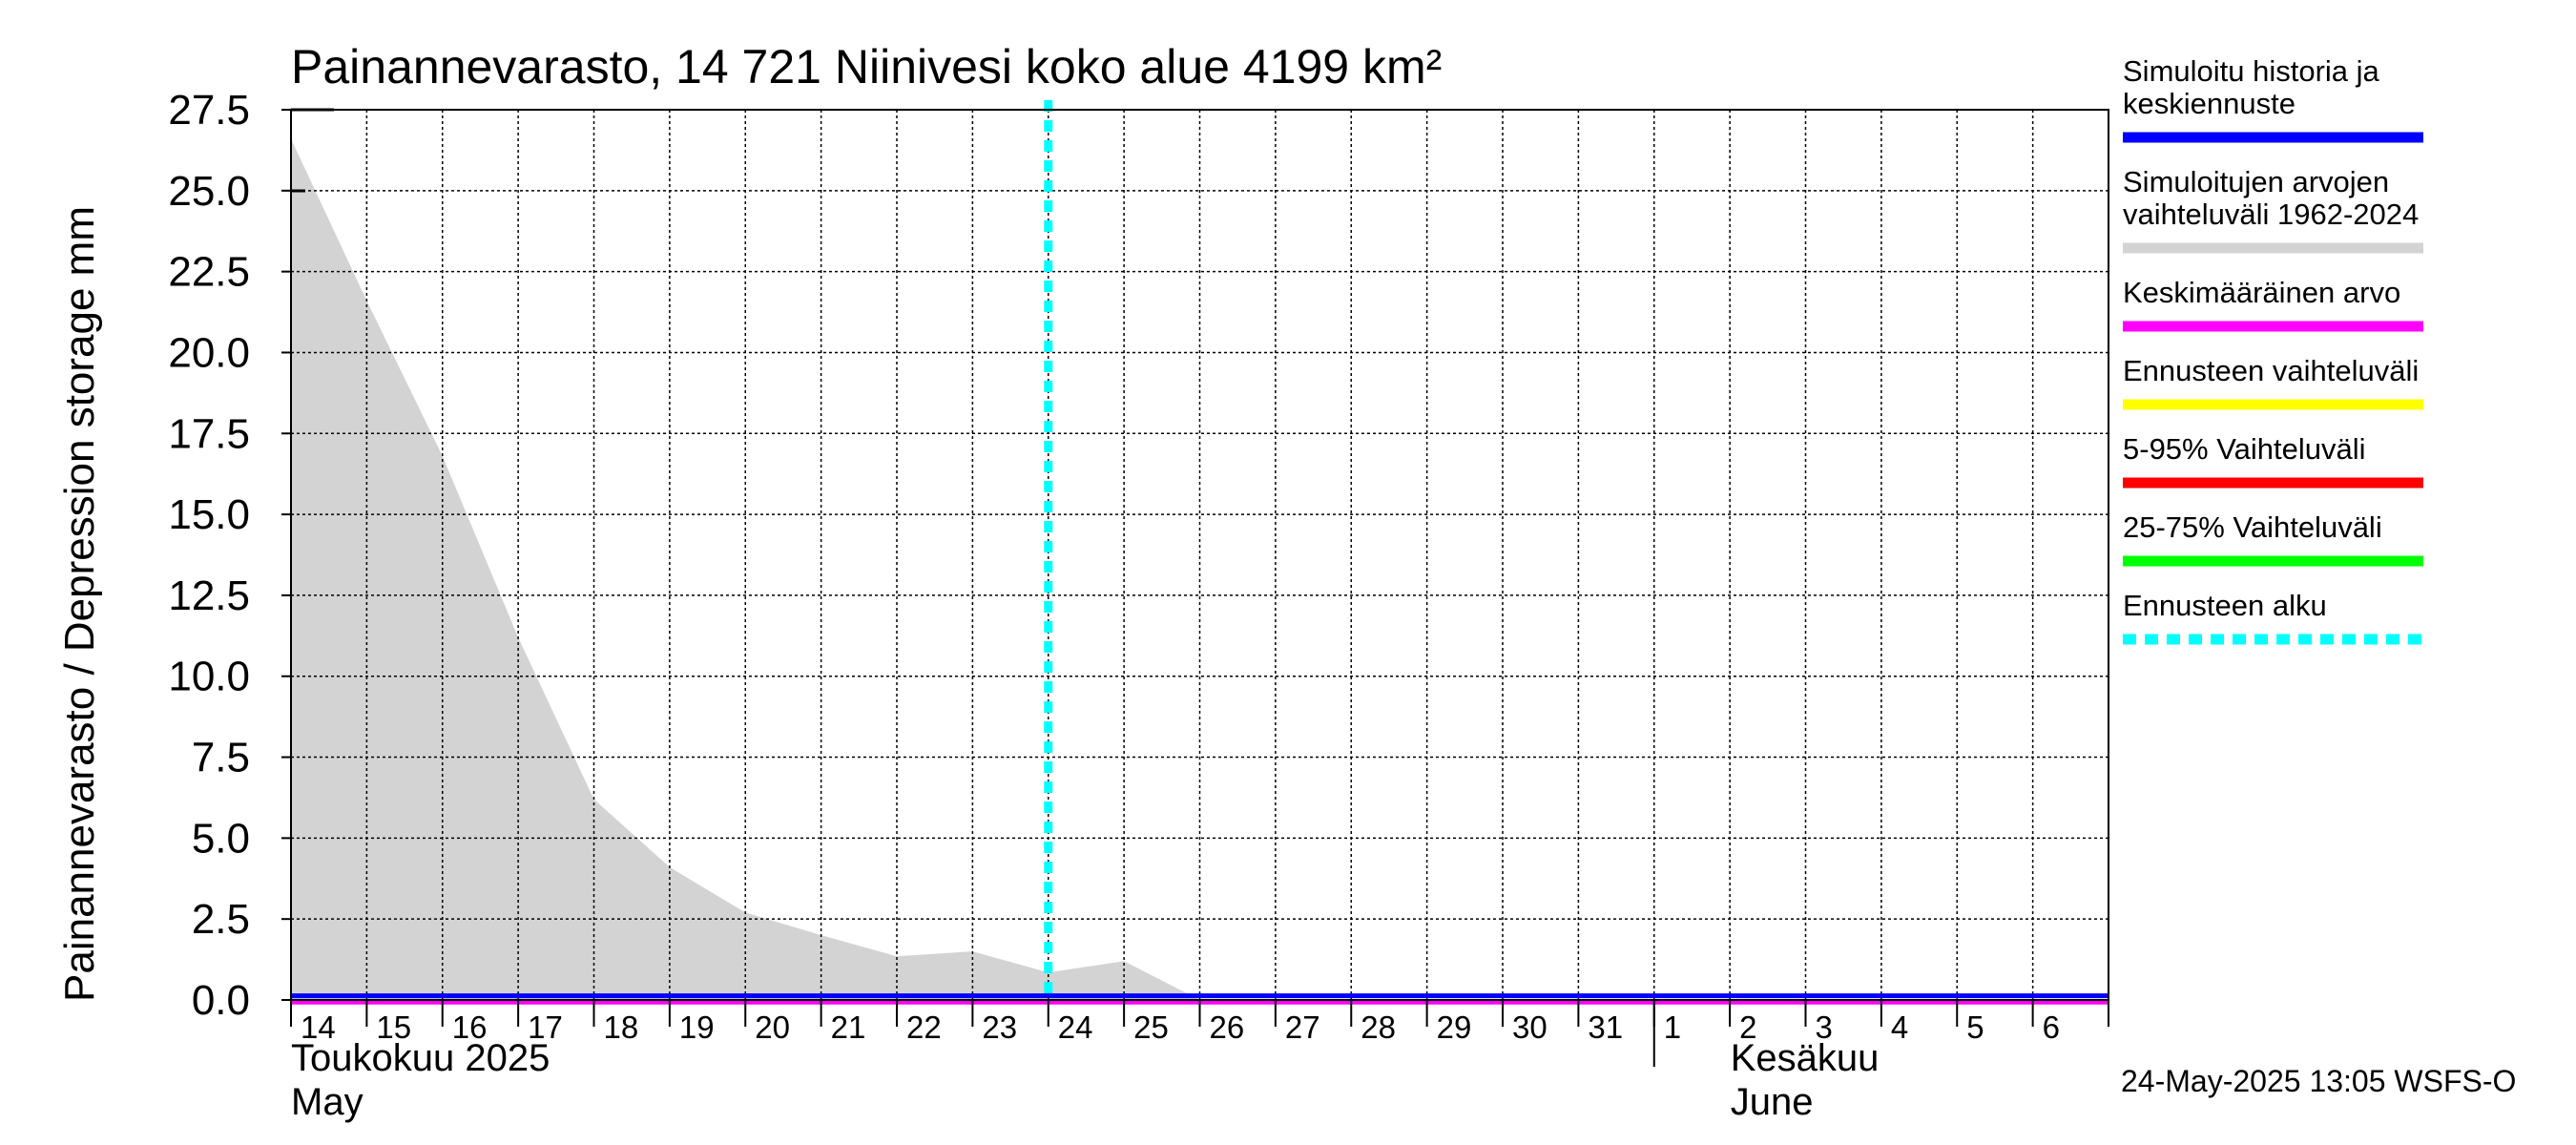 The height and width of the screenshot is (1145, 2576). Describe the element at coordinates (1899, 1027) in the screenshot. I see `x-tick-label: 4` at that location.